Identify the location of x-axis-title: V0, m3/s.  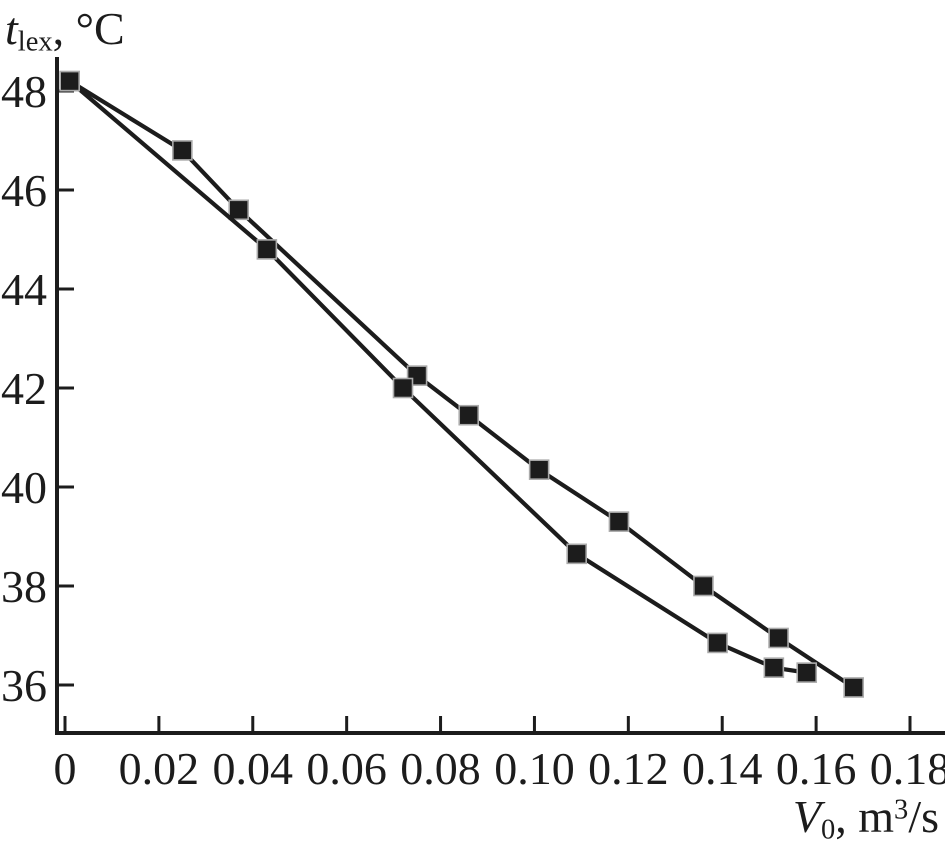
(865, 818).